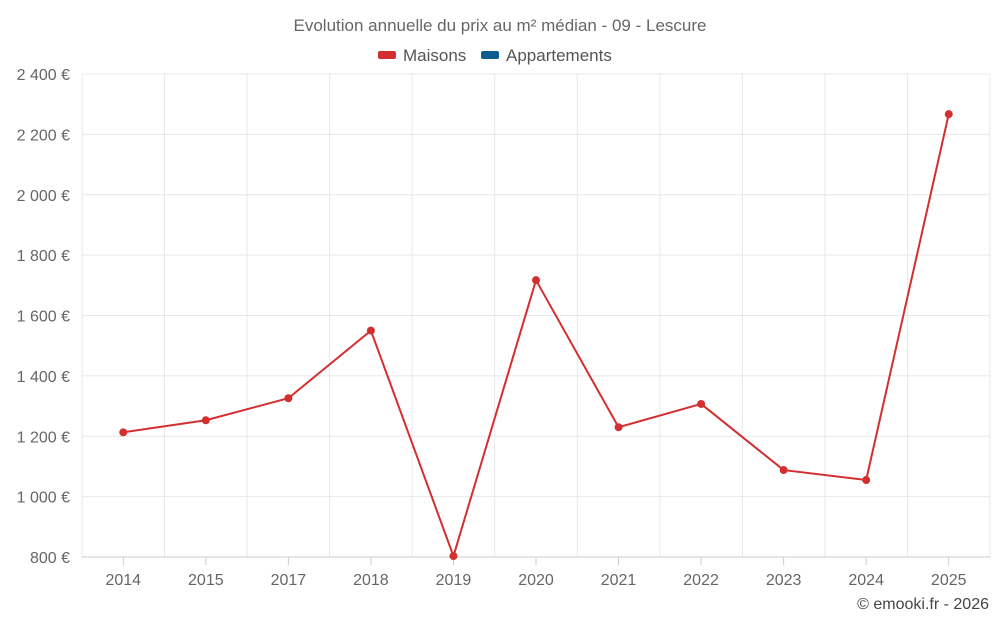 The height and width of the screenshot is (625, 1000). What do you see at coordinates (206, 580) in the screenshot?
I see `x-tick-label: 2015` at bounding box center [206, 580].